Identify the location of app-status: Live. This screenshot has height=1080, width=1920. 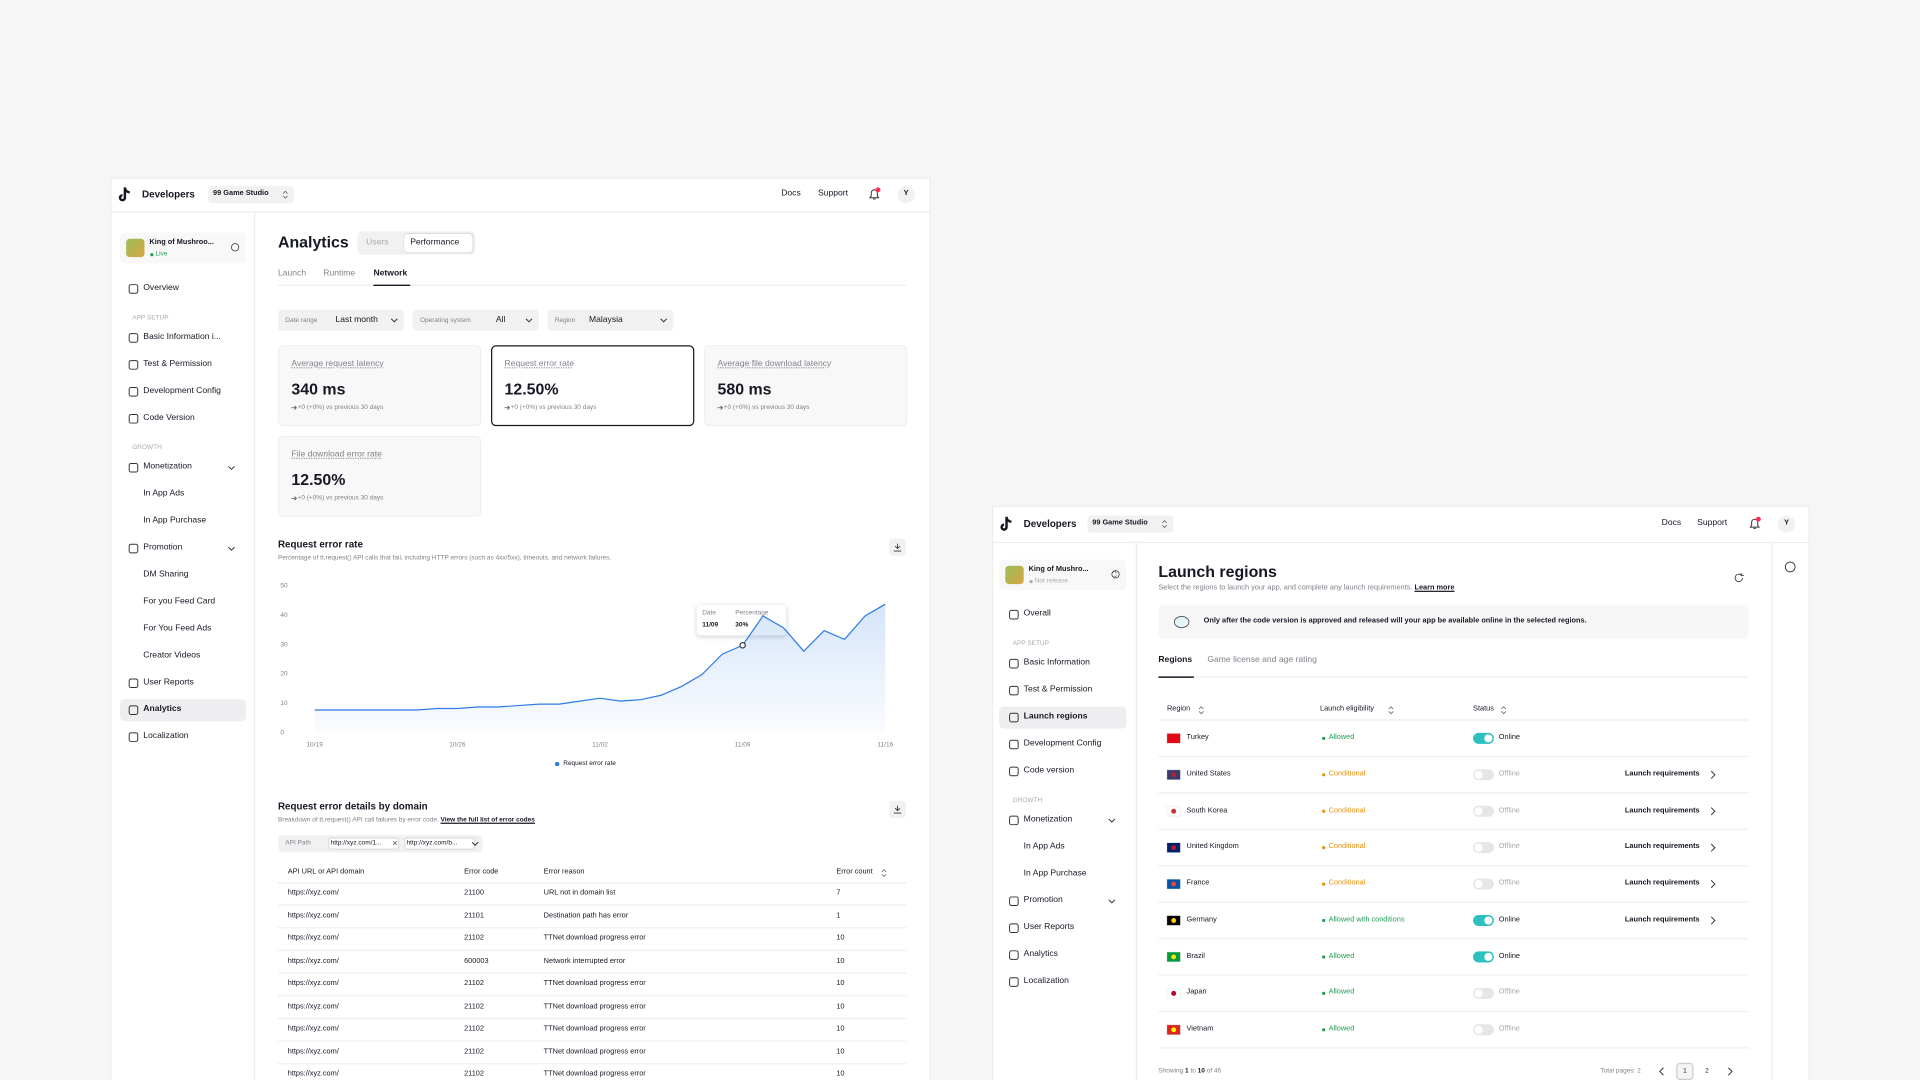
(161, 254).